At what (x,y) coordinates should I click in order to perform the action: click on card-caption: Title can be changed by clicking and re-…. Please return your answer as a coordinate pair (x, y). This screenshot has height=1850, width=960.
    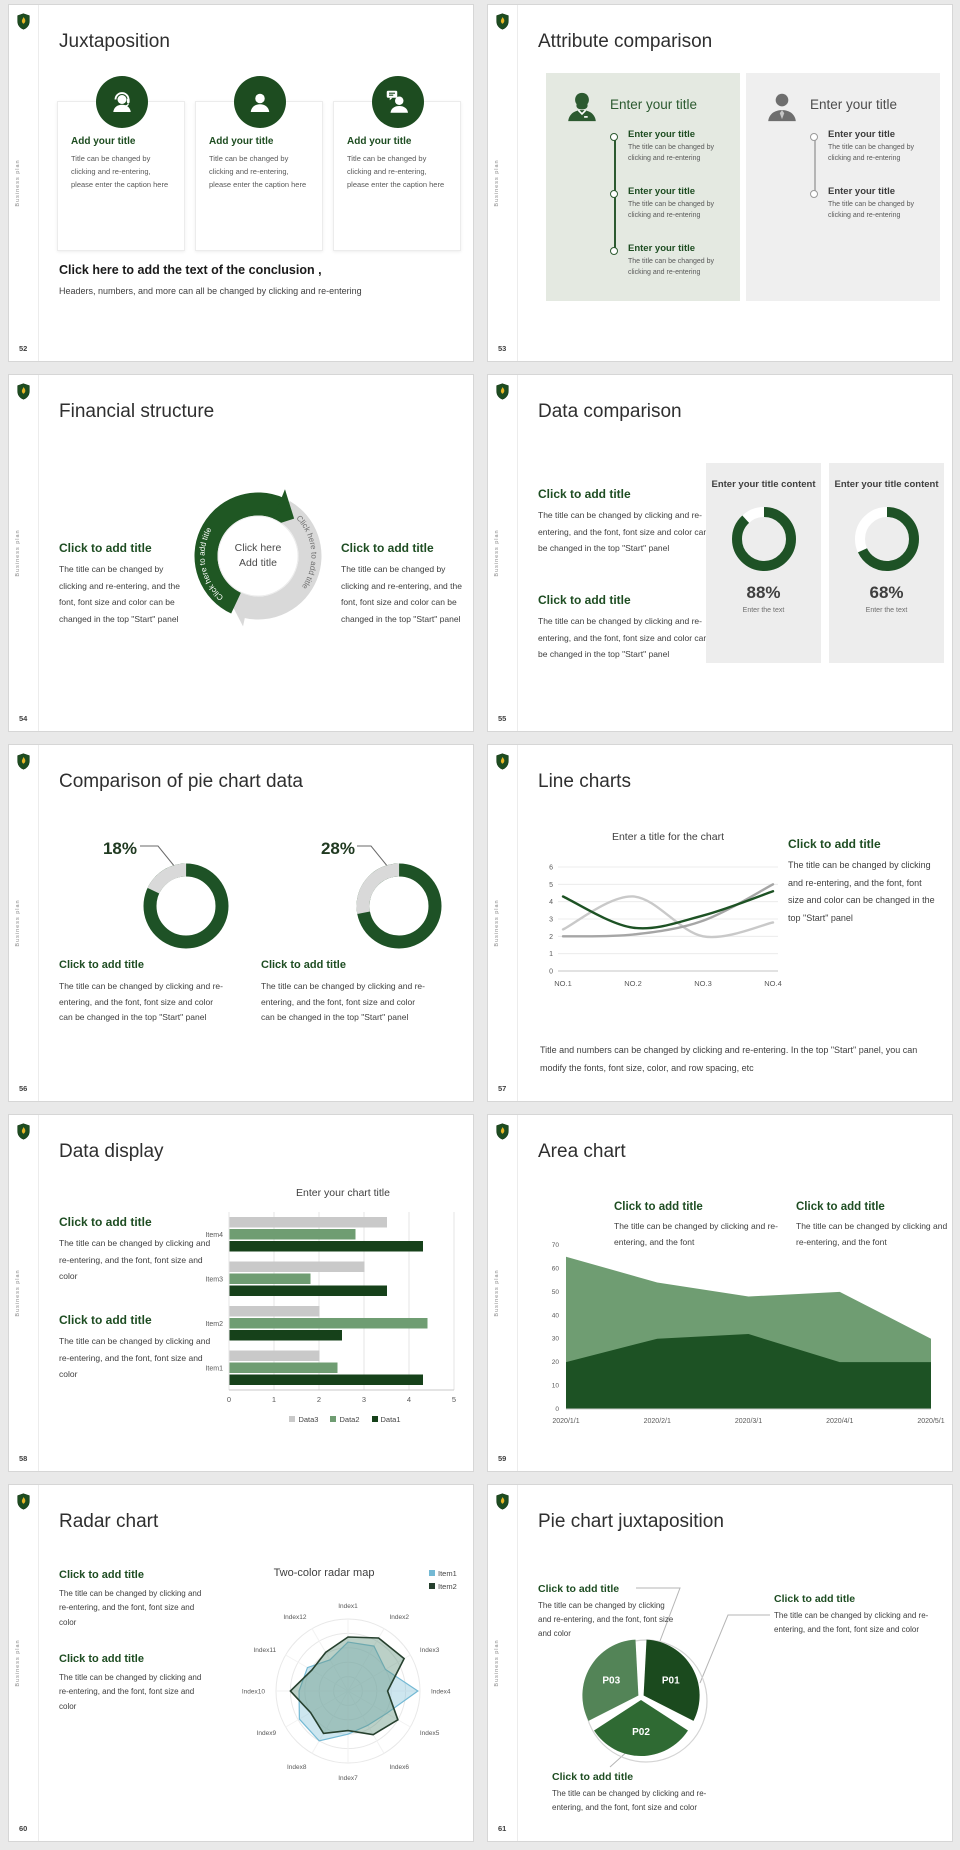
    Looking at the image, I should click on (396, 171).